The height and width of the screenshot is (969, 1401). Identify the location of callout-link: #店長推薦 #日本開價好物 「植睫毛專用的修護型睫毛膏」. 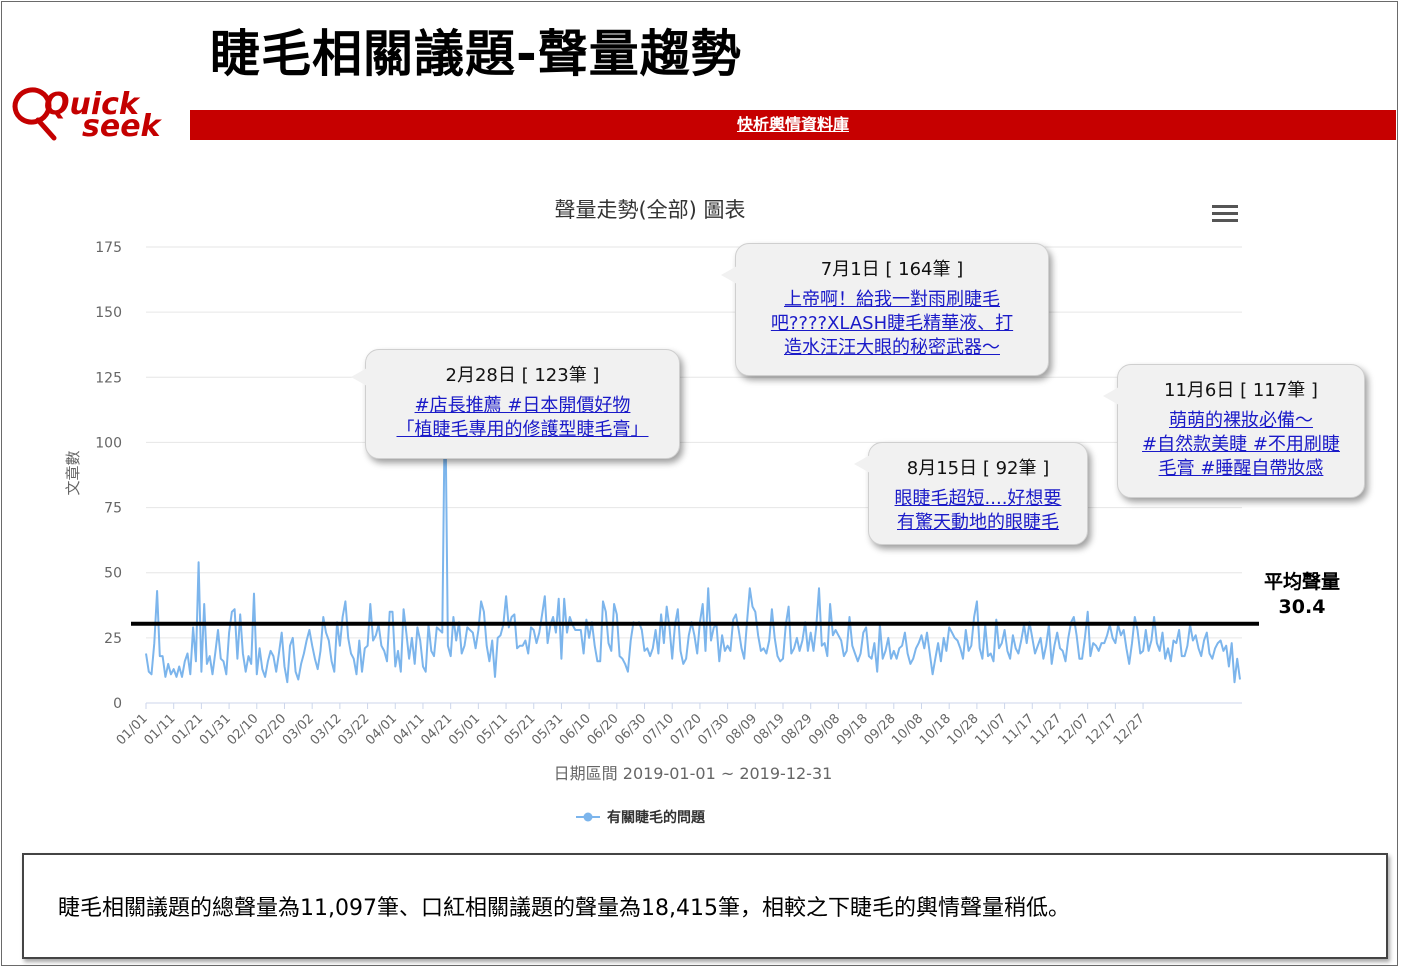
(522, 417).